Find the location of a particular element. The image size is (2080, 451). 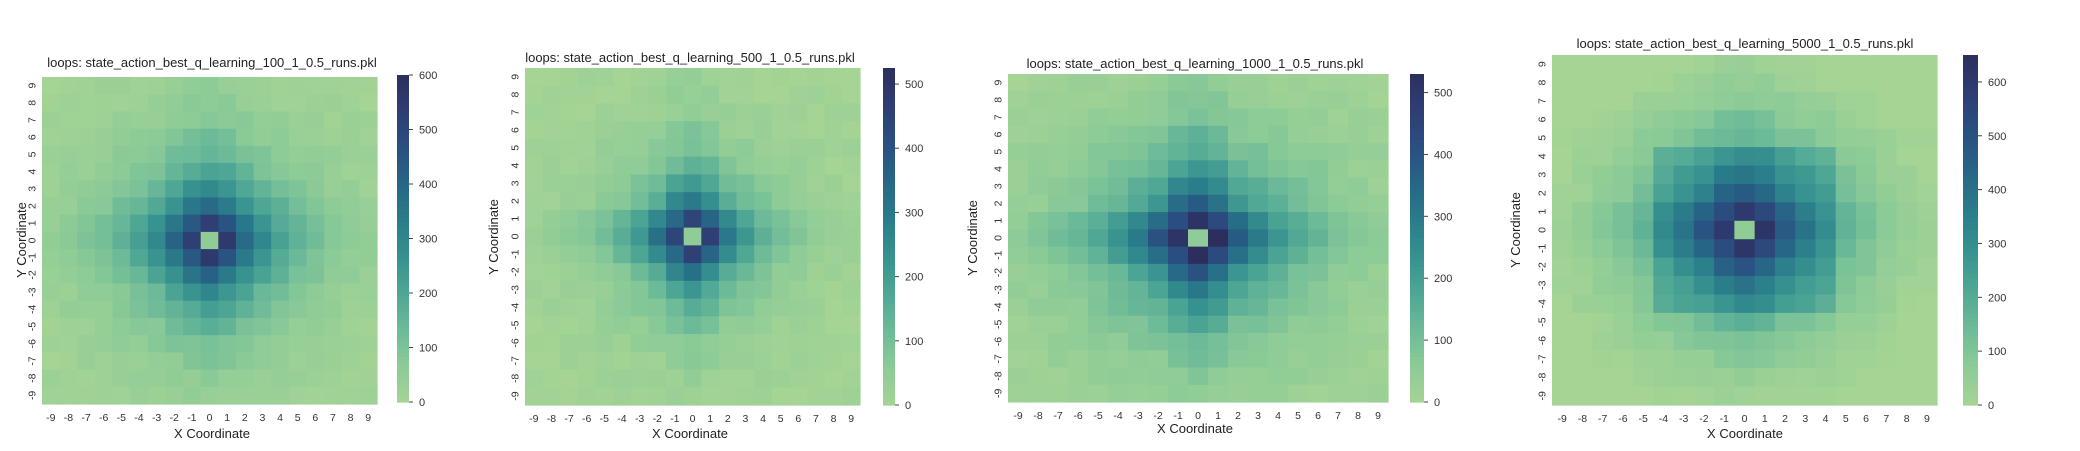

x-tick-label: 7 is located at coordinates (1886, 419).